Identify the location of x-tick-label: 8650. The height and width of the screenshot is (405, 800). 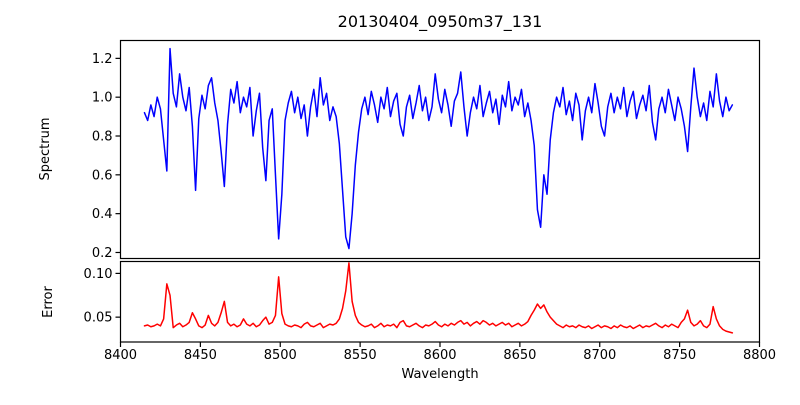
(519, 355).